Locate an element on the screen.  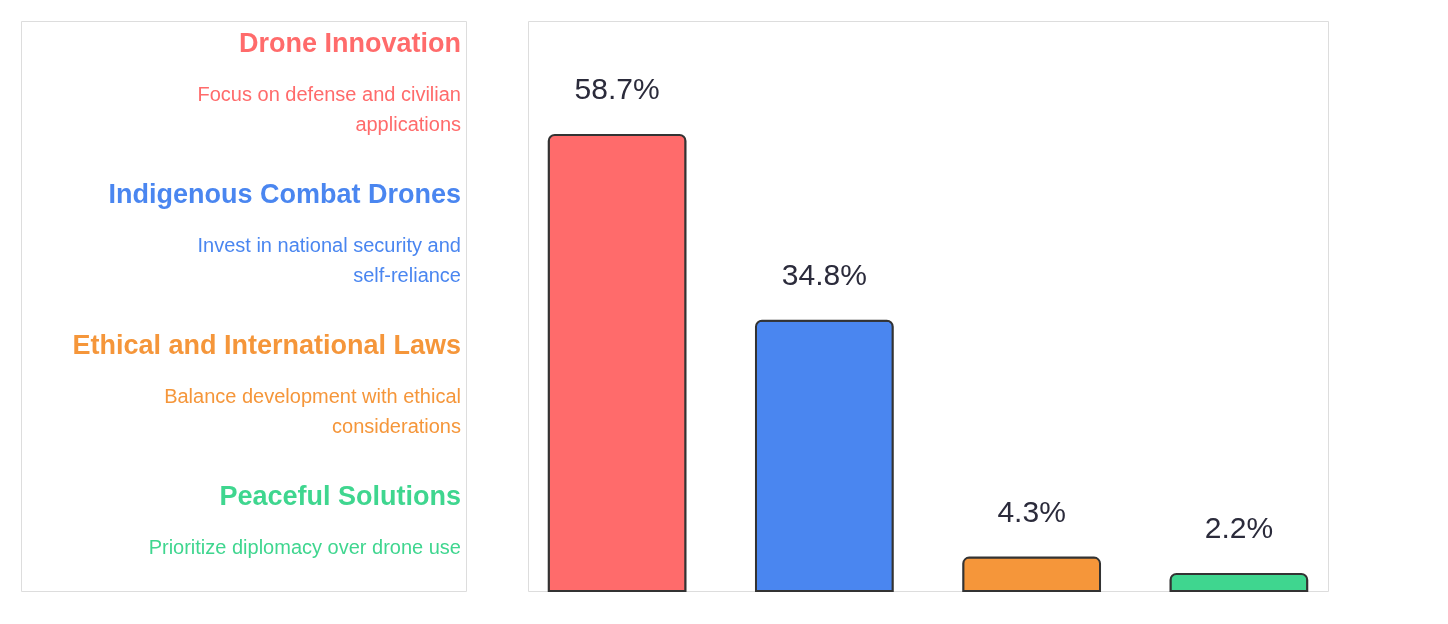
text: Focus on defense and civilian applications is located at coordinates (329, 109).